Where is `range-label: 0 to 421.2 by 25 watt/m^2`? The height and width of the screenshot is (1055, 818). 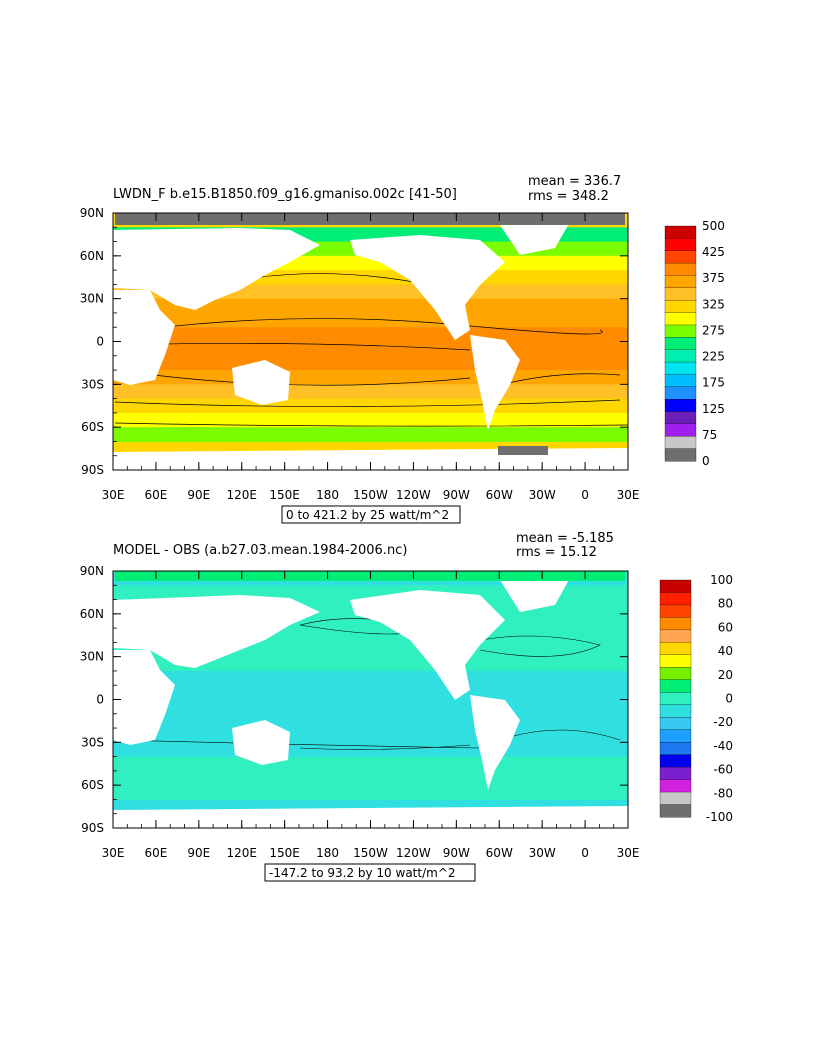 range-label: 0 to 421.2 by 25 watt/m^2 is located at coordinates (367, 515).